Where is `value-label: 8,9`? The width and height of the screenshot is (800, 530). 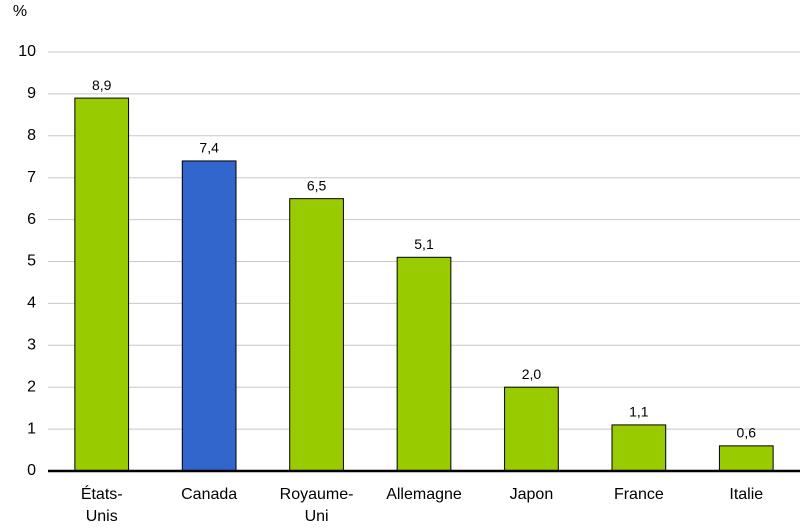
value-label: 8,9 is located at coordinates (102, 85).